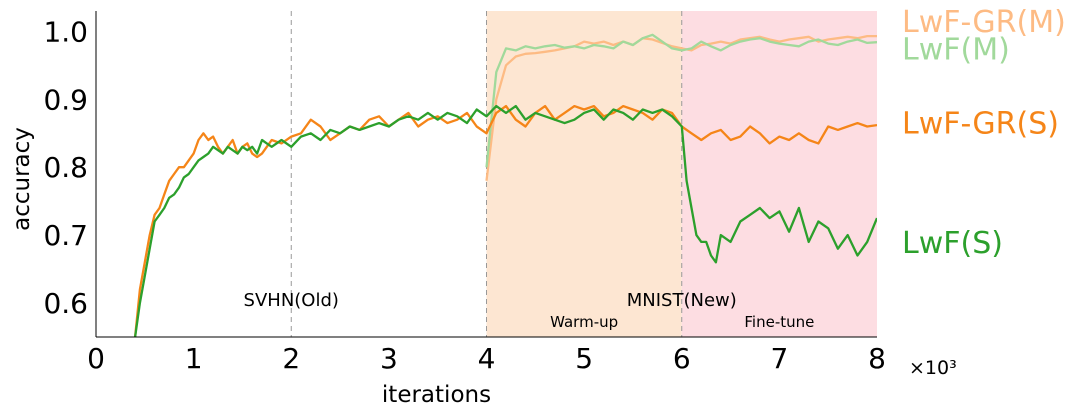 This screenshot has height=414, width=1070. Describe the element at coordinates (65, 235) in the screenshot. I see `y-tick-label-1: 0.7` at that location.